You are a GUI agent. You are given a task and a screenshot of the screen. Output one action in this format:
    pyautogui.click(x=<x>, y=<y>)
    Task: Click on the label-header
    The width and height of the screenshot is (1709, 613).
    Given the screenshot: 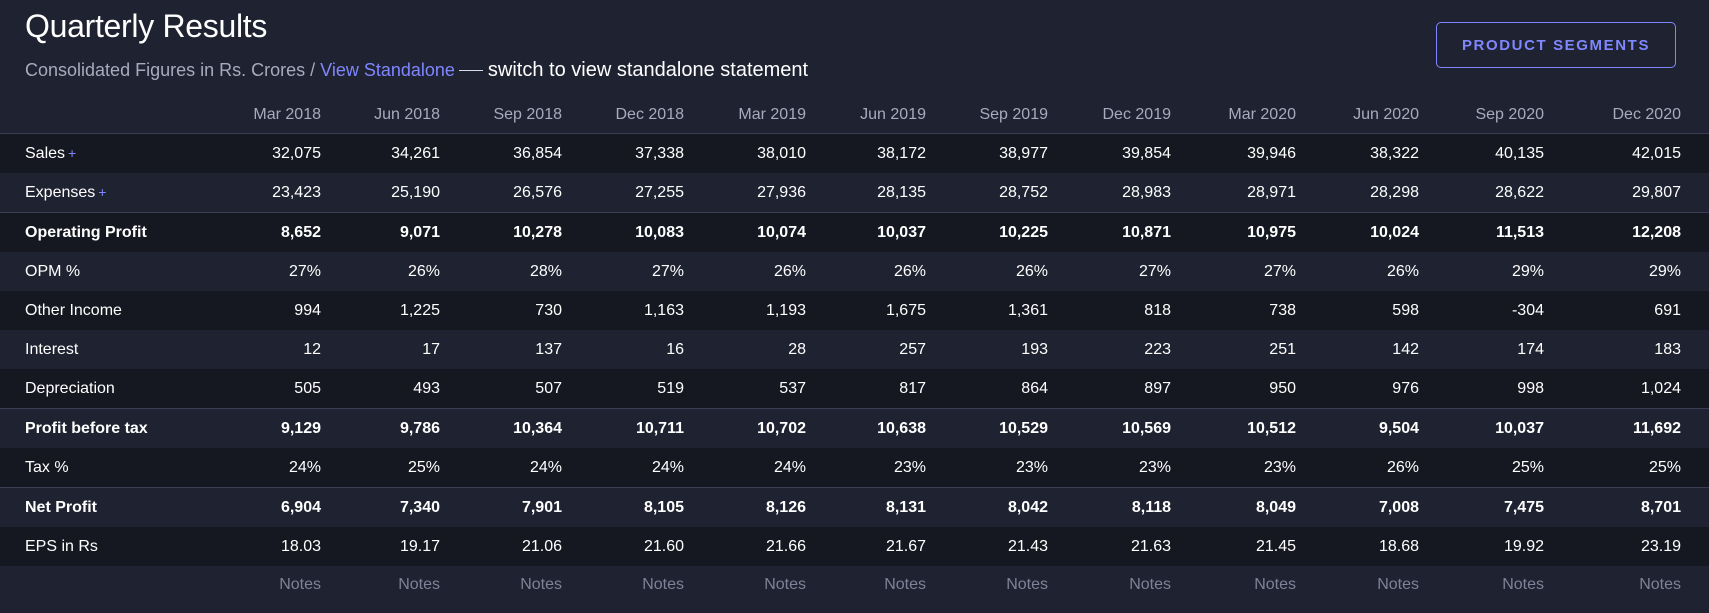 What is the action you would take?
    pyautogui.click(x=102, y=115)
    